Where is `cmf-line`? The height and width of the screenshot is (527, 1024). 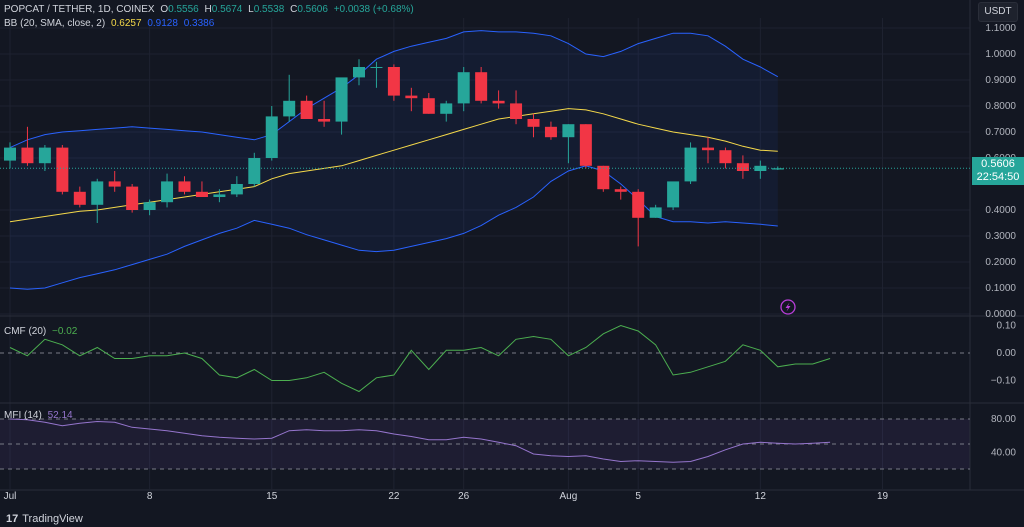
cmf-line is located at coordinates (420, 358).